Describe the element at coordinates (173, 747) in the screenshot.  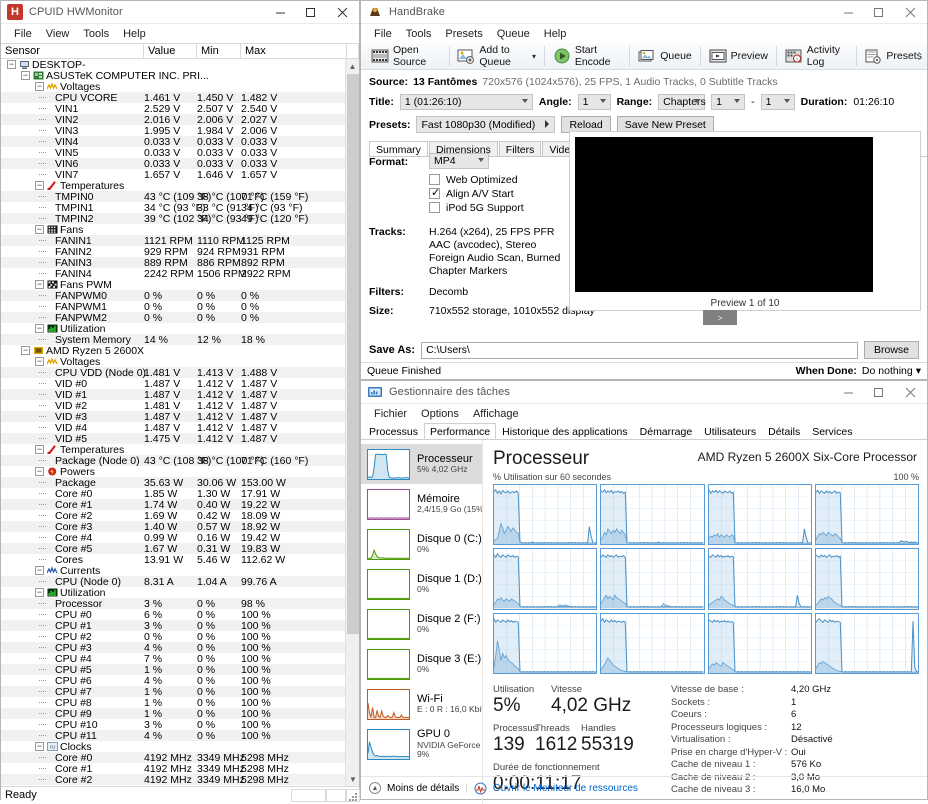
I see `tree-group-row: − ru Clocks` at that location.